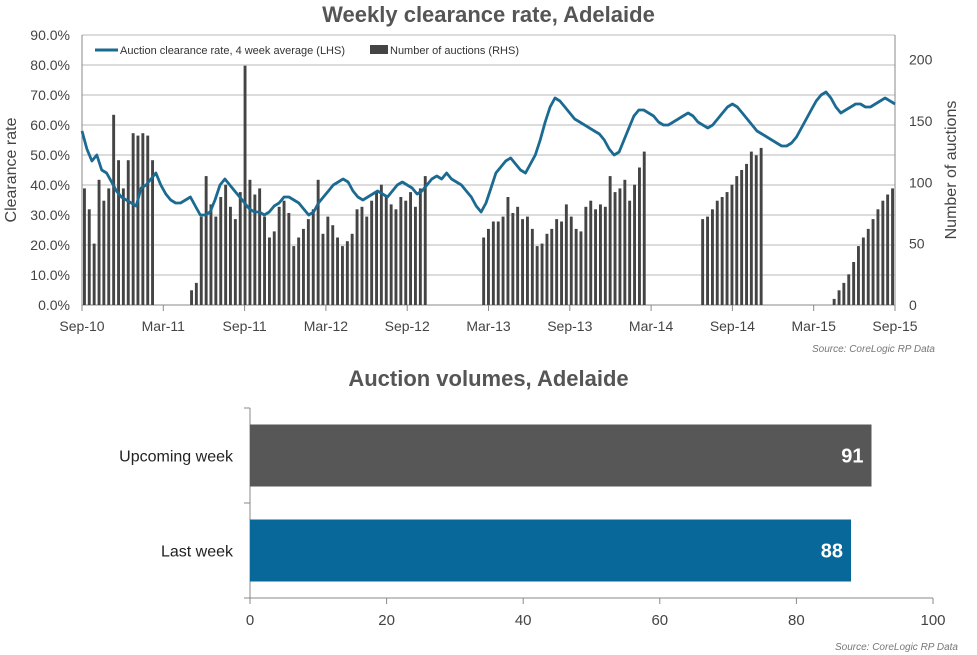  I want to click on y2-tick-label: 0, so click(913, 305).